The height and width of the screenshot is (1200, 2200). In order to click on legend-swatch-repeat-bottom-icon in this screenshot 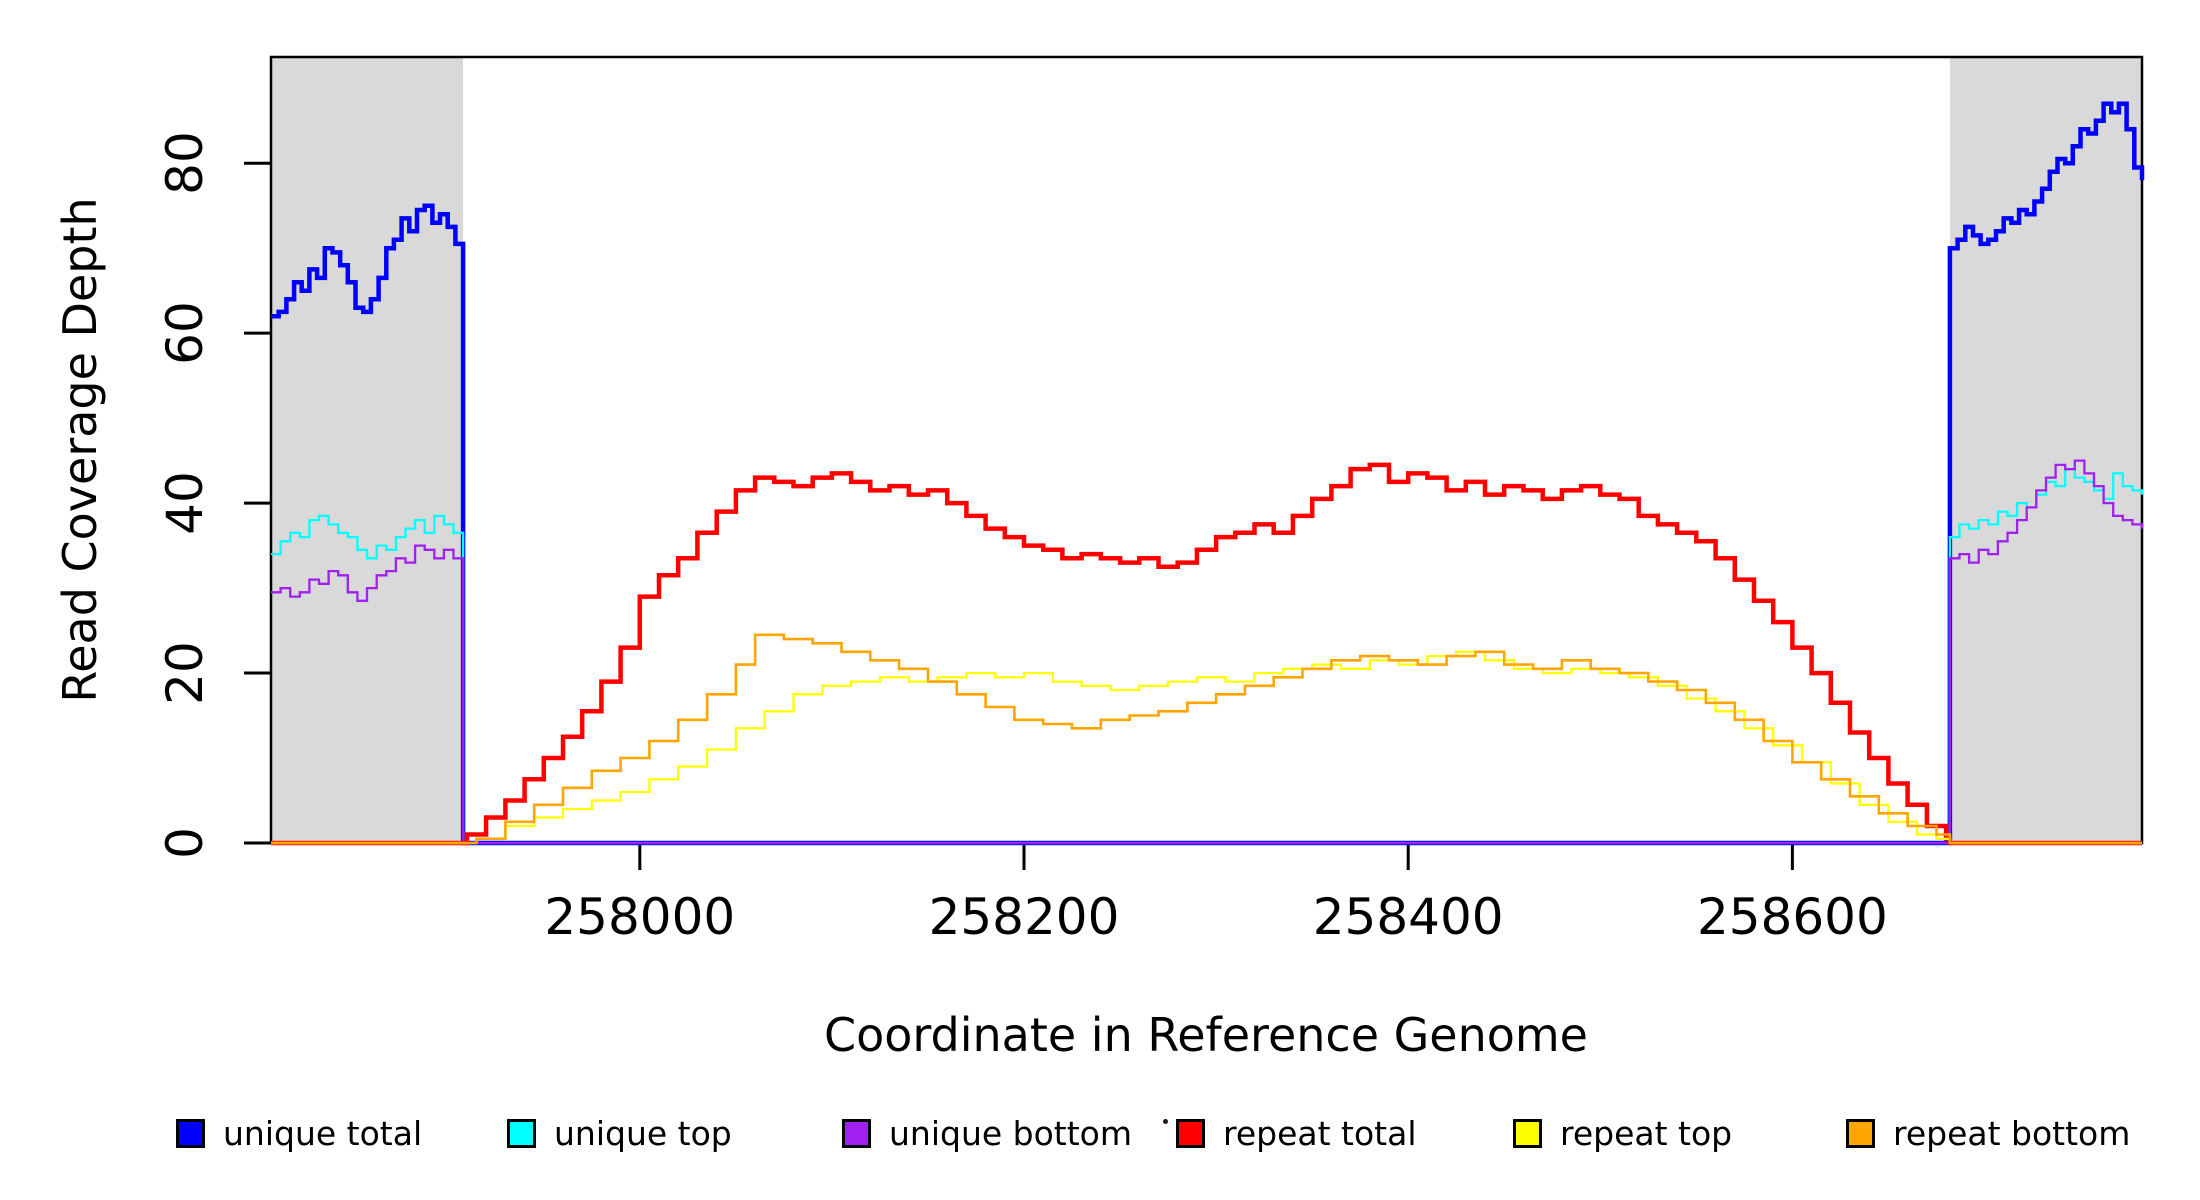, I will do `click(1860, 1133)`.